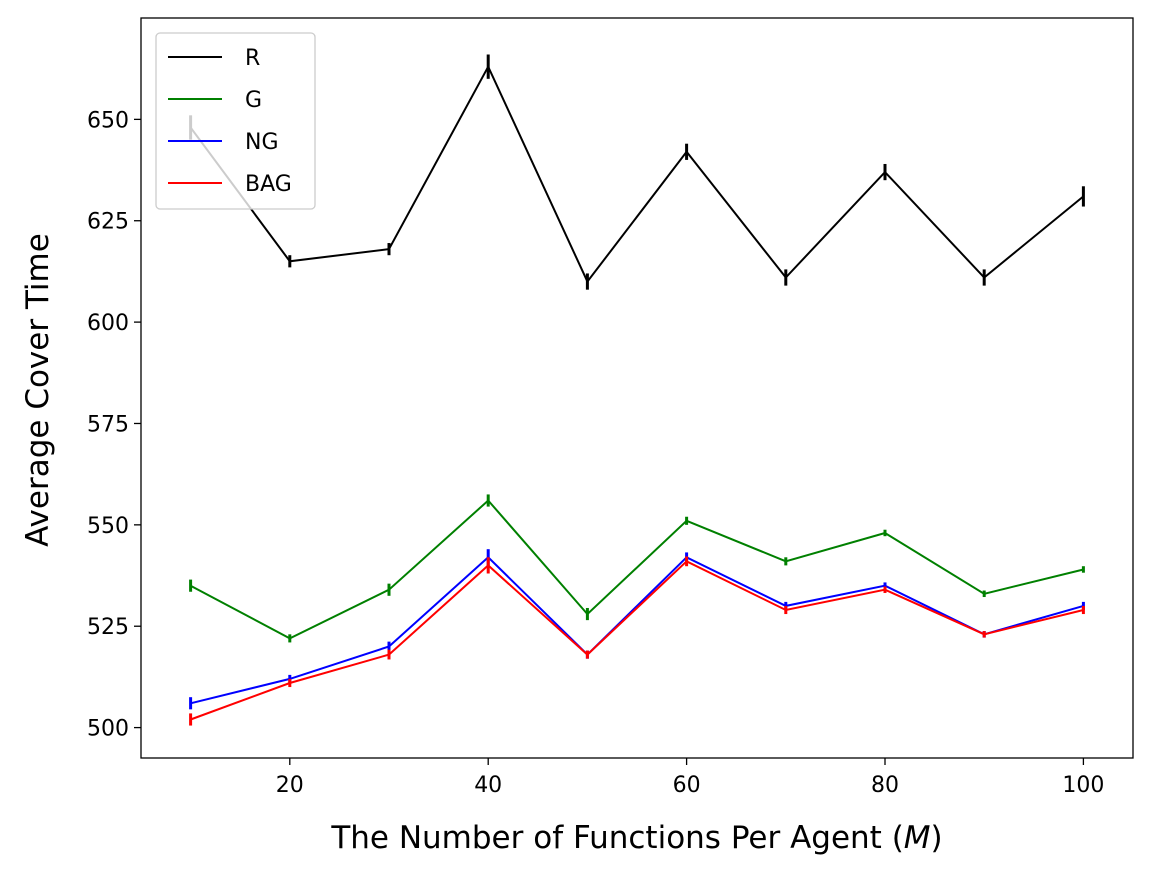  I want to click on y-axis: 500 525 550 575 600 625 650, so click(114, 425).